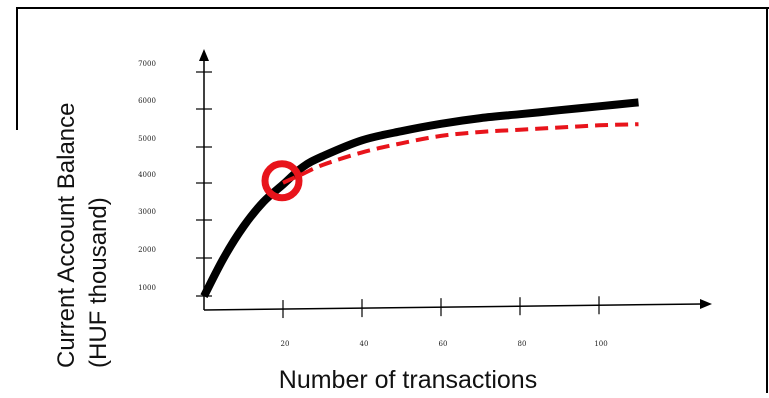  What do you see at coordinates (147, 288) in the screenshot?
I see `y-tick-label: 1000` at bounding box center [147, 288].